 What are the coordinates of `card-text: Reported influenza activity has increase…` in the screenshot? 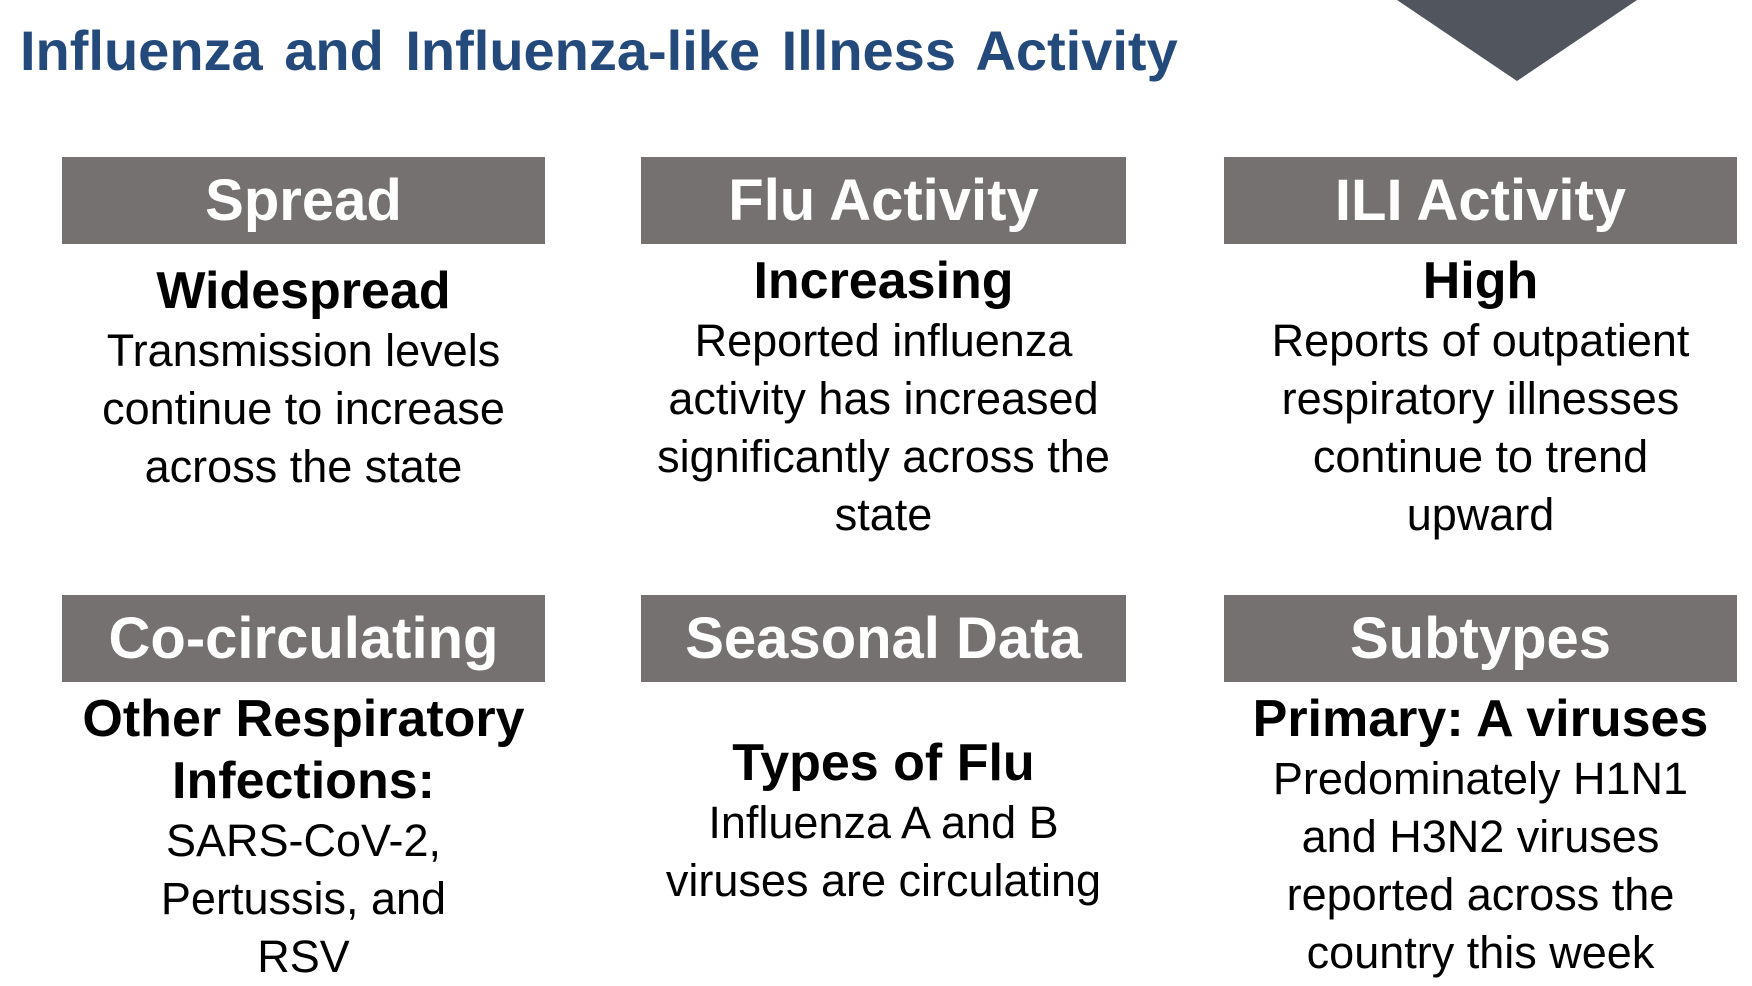 It's located at (883, 427).